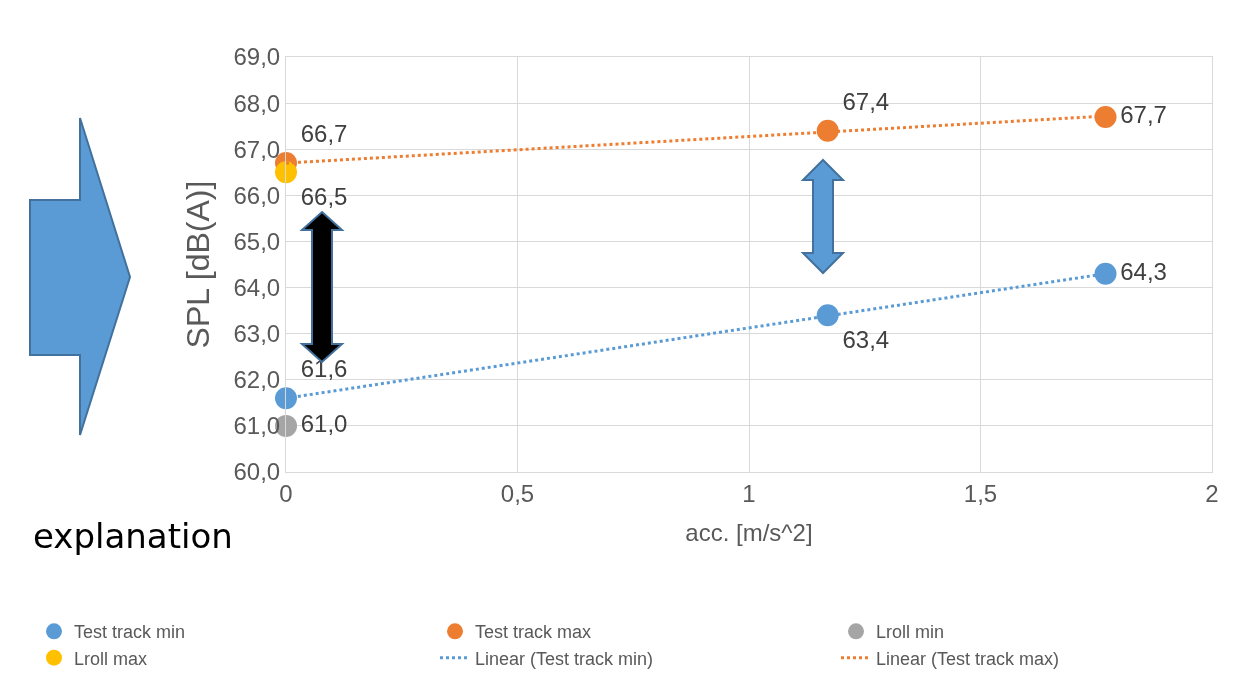  I want to click on legend-label: Lroll min, so click(910, 632).